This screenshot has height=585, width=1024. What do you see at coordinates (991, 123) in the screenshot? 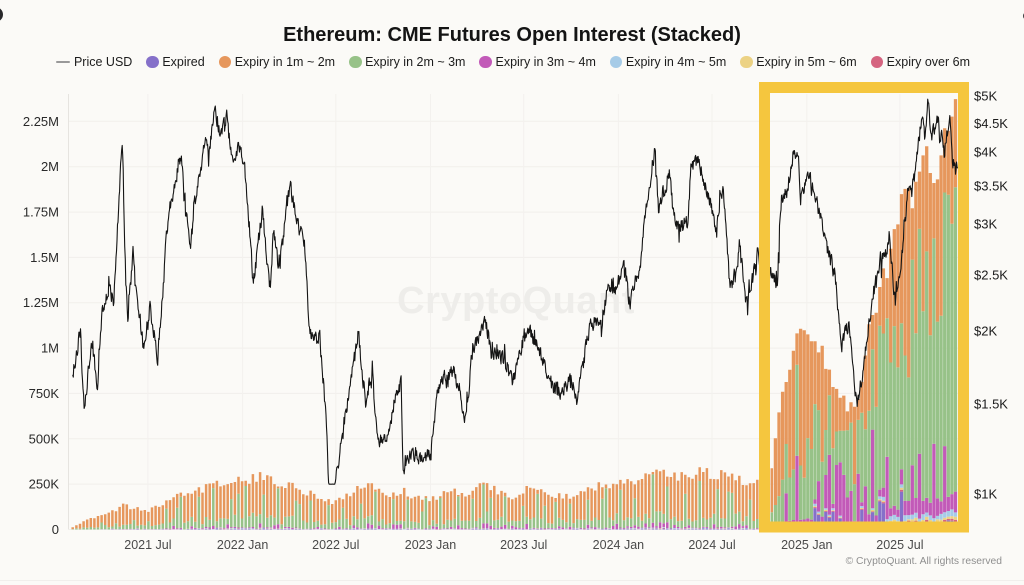
I see `svg-text: $4.5K` at bounding box center [991, 123].